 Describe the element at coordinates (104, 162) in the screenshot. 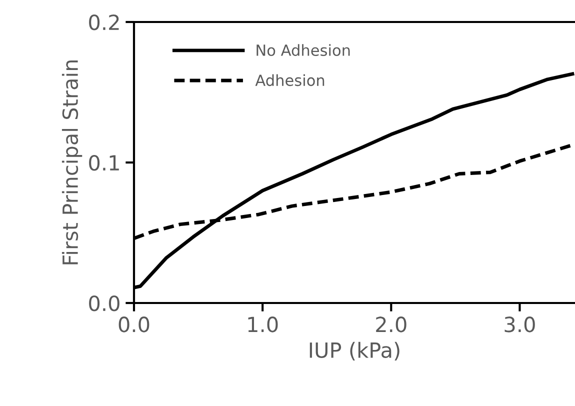

I see `y-tick-label: 0.1` at that location.